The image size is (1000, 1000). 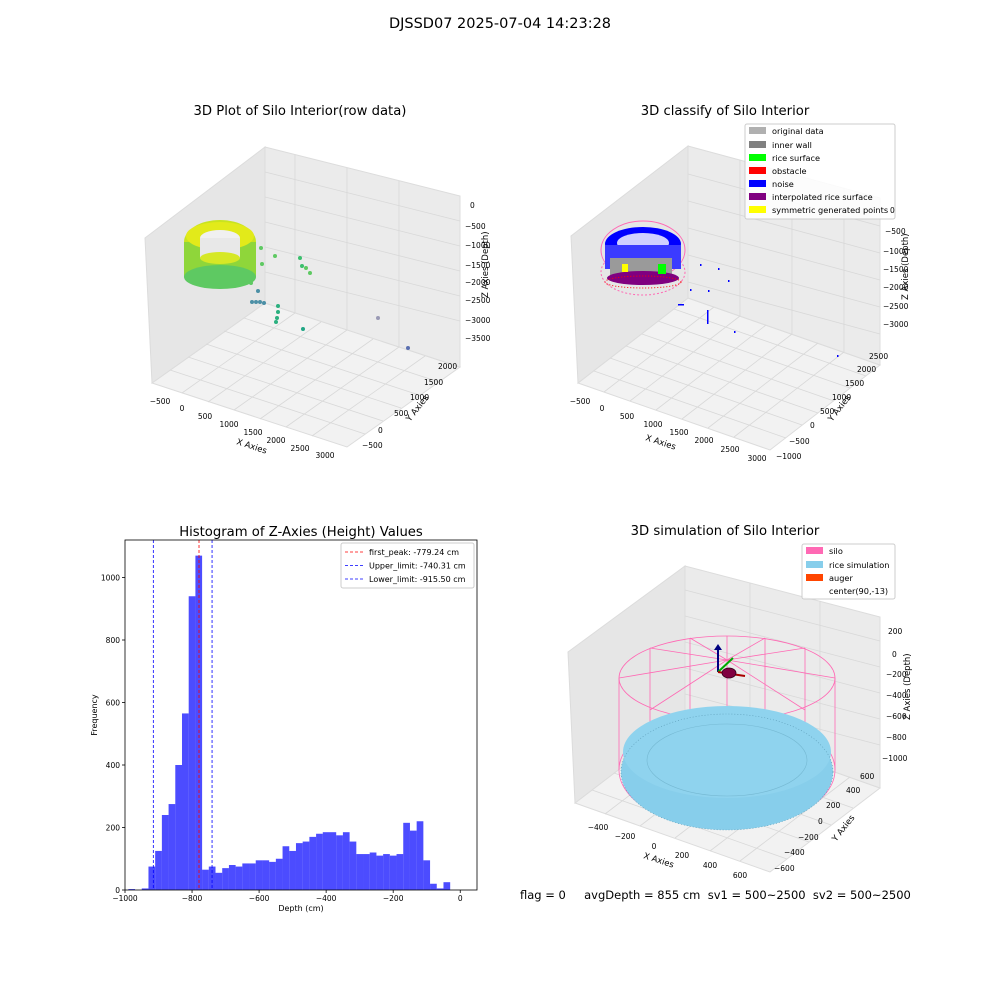 I want to click on simulation-y-tick: 200, so click(x=833, y=805).